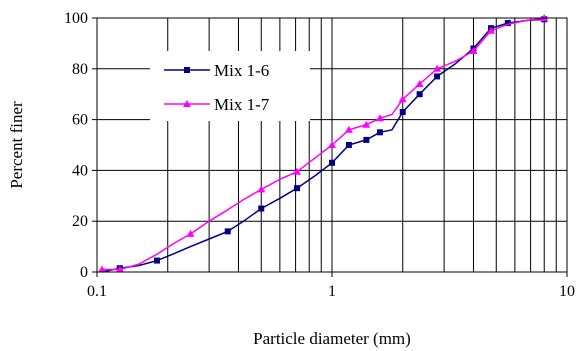 This screenshot has height=351, width=577. What do you see at coordinates (97, 291) in the screenshot?
I see `x-tick-label: 0.1` at bounding box center [97, 291].